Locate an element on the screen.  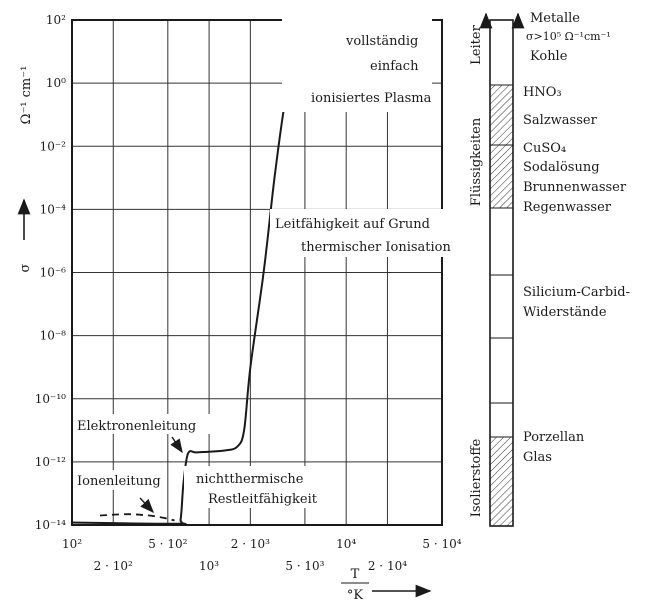
y-tick-label: 10⁰ is located at coordinates (56, 83).